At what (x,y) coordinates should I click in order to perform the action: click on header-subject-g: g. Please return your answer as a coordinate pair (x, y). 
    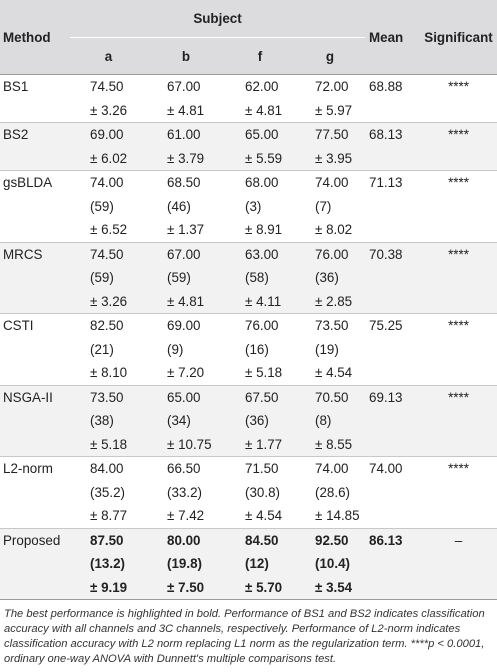
    Looking at the image, I should click on (330, 56).